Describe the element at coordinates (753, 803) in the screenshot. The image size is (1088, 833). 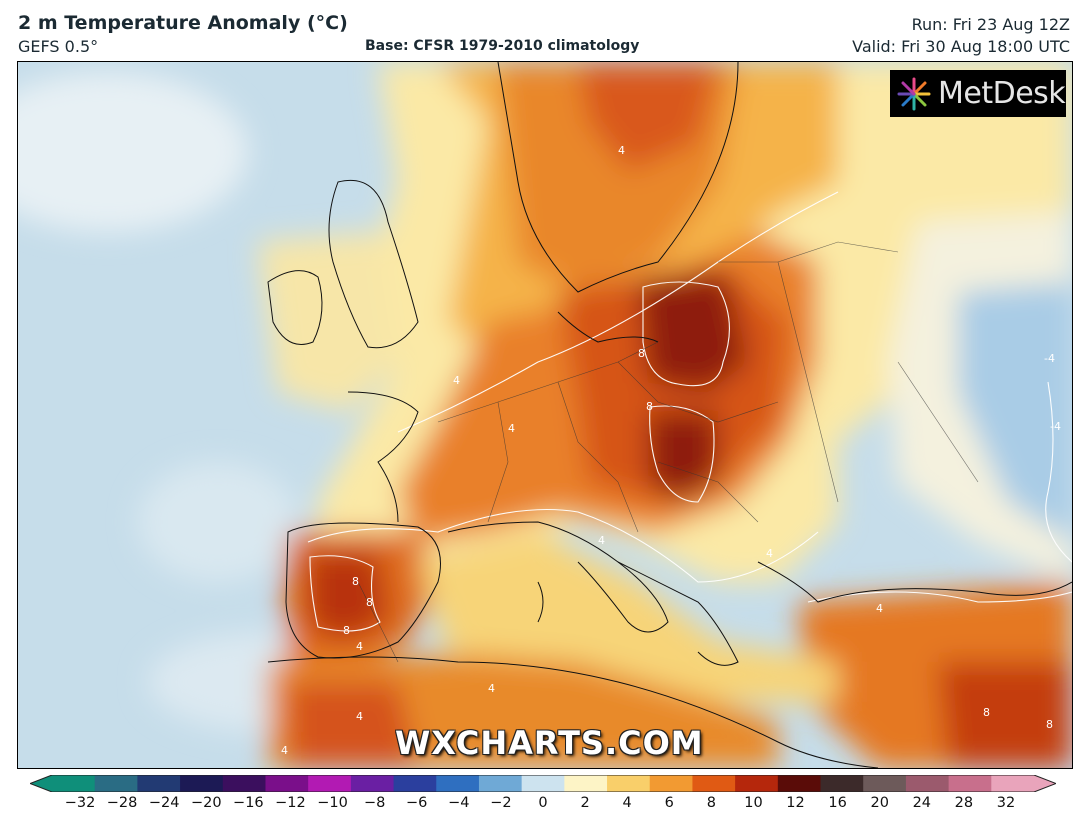
I see `colorbar-tick-label: 10` at that location.